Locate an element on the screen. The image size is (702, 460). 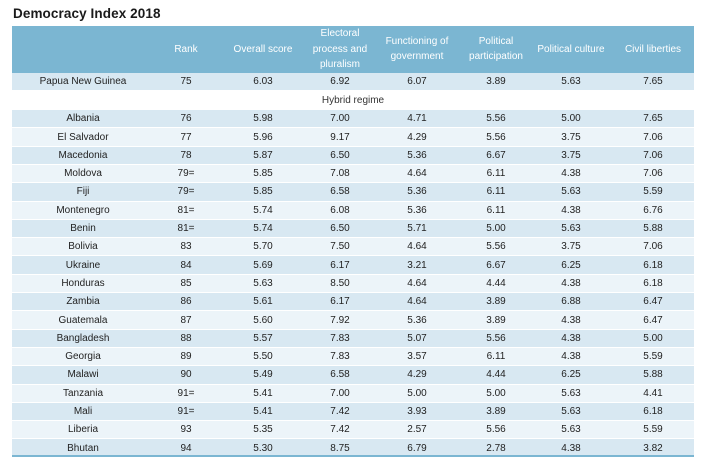
section-row: Hybrid regime is located at coordinates (353, 100).